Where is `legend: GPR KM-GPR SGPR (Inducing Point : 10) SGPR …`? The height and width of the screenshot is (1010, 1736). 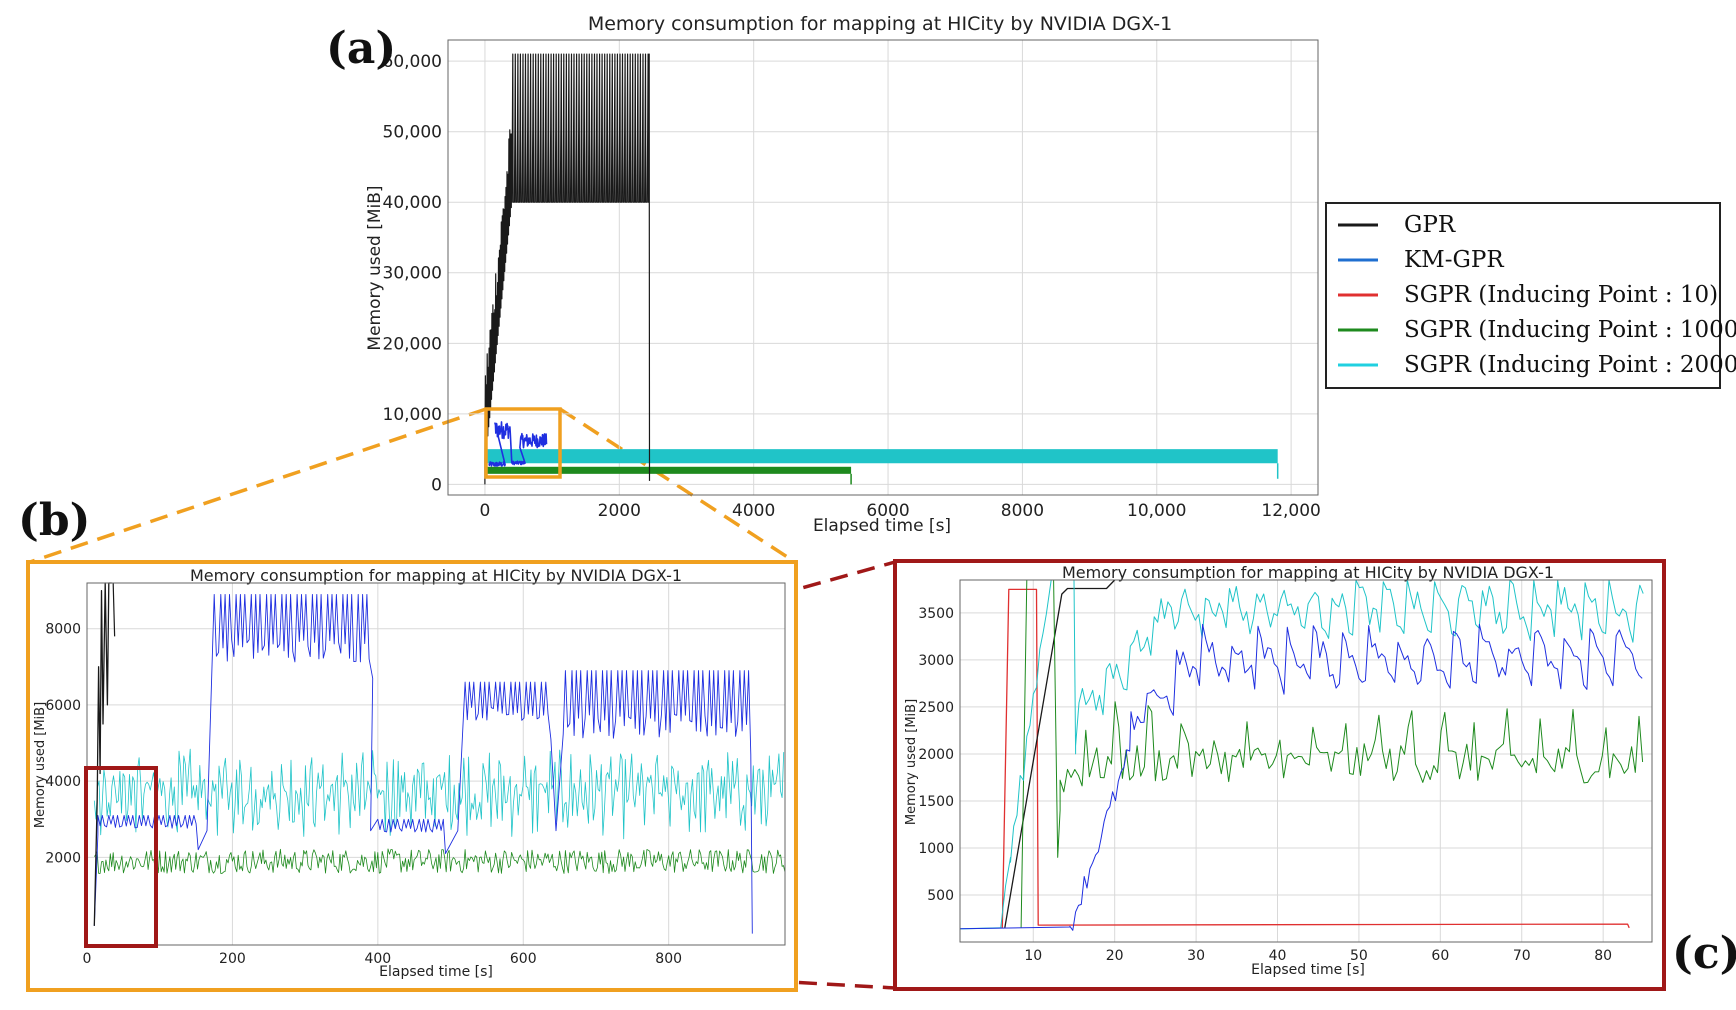 legend: GPR KM-GPR SGPR (Inducing Point : 10) SGPR … is located at coordinates (1530, 295).